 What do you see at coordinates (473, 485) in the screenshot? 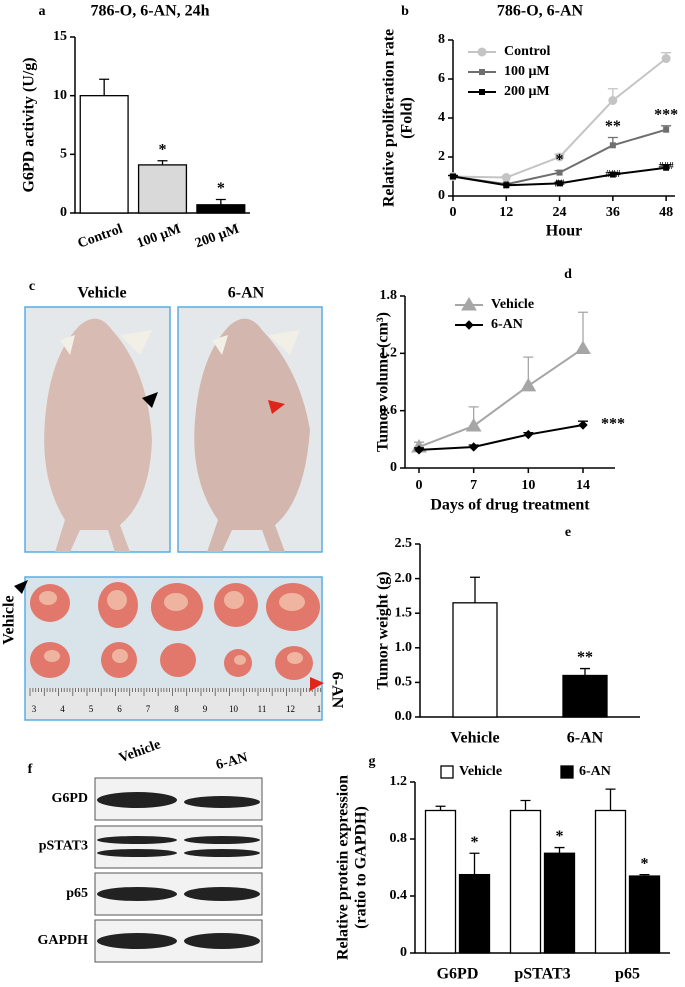
I see `x-tick-label: 7` at bounding box center [473, 485].